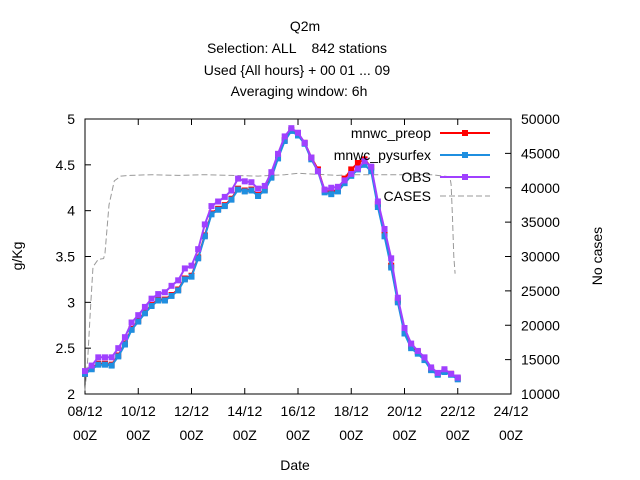 The height and width of the screenshot is (480, 640). Describe the element at coordinates (540, 325) in the screenshot. I see `y2-tick-label: 20000` at that location.